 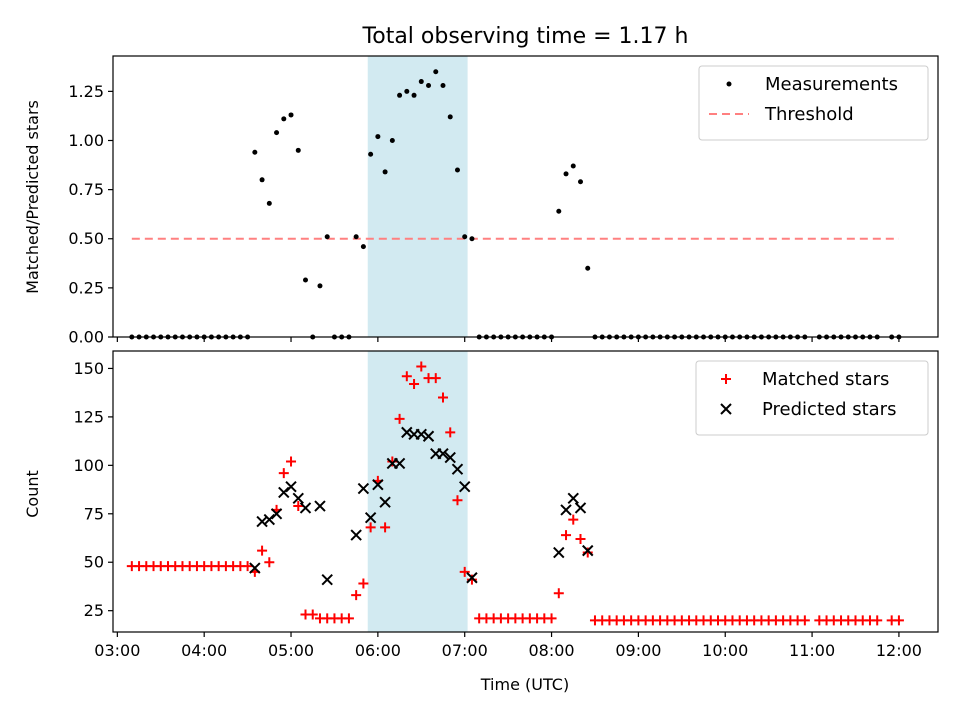 I want to click on x-tick-label: 11:00, so click(x=812, y=650).